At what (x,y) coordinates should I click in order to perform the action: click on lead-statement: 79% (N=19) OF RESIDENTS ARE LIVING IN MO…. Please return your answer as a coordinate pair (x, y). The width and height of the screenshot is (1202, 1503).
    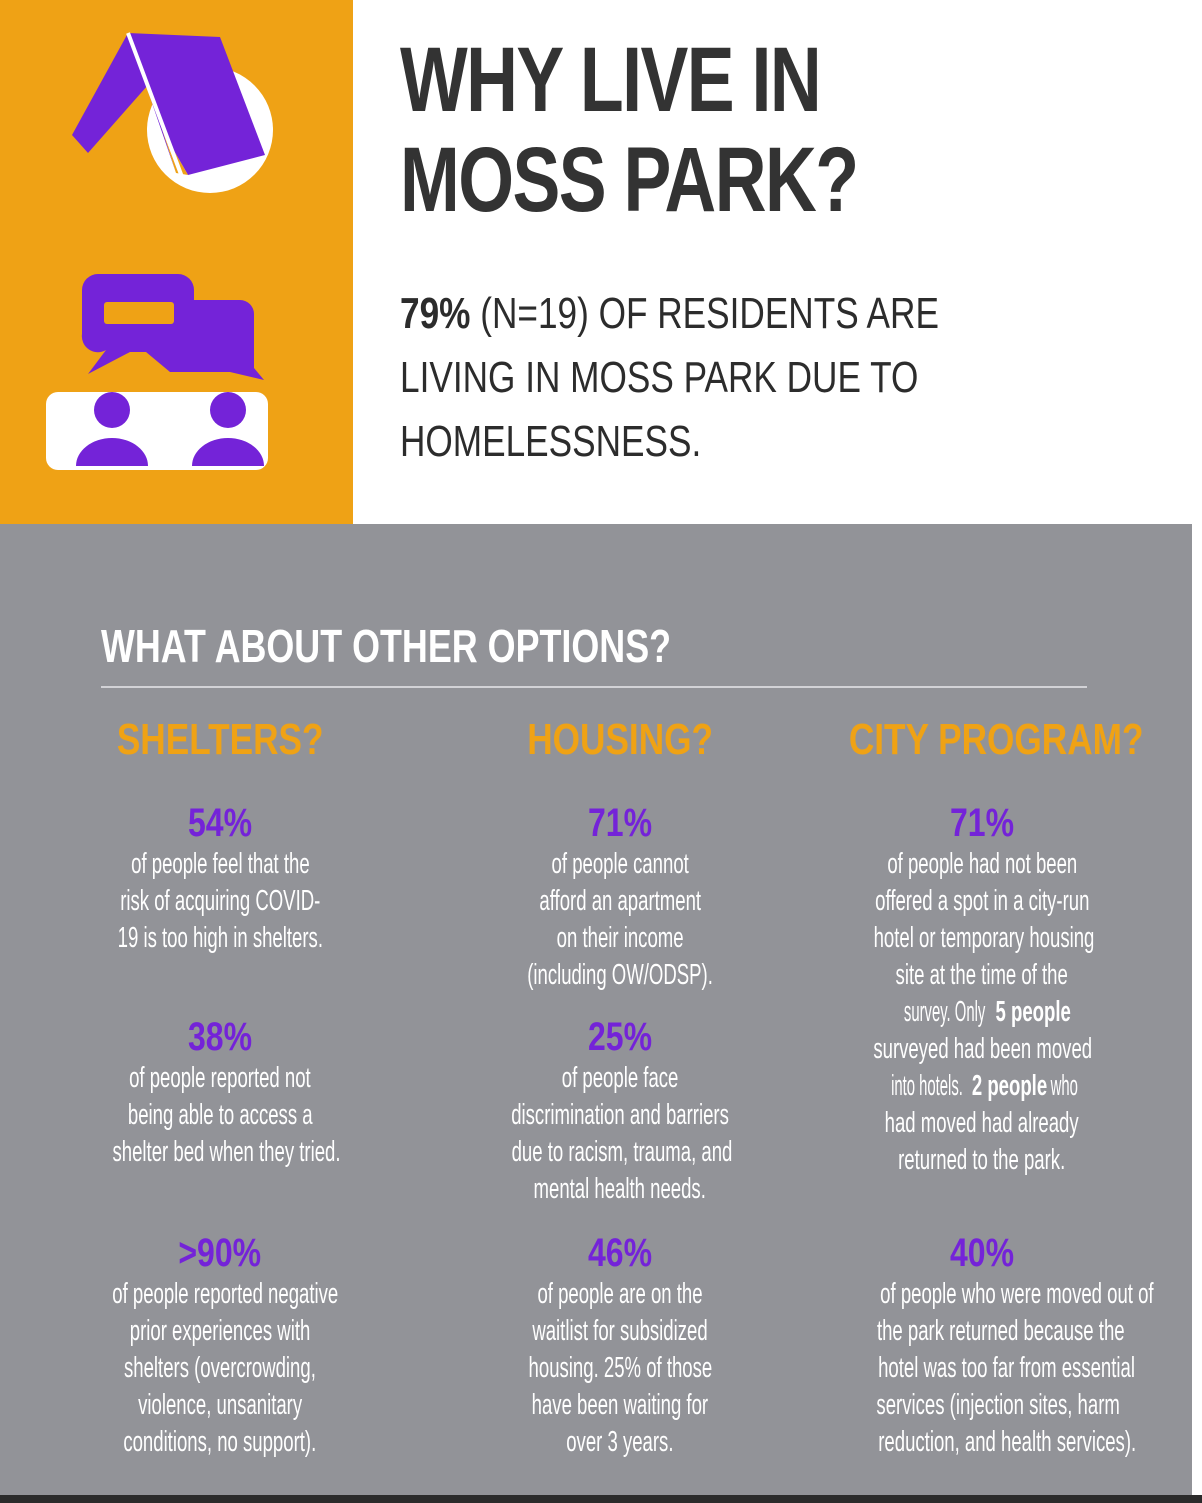
    Looking at the image, I should click on (680, 378).